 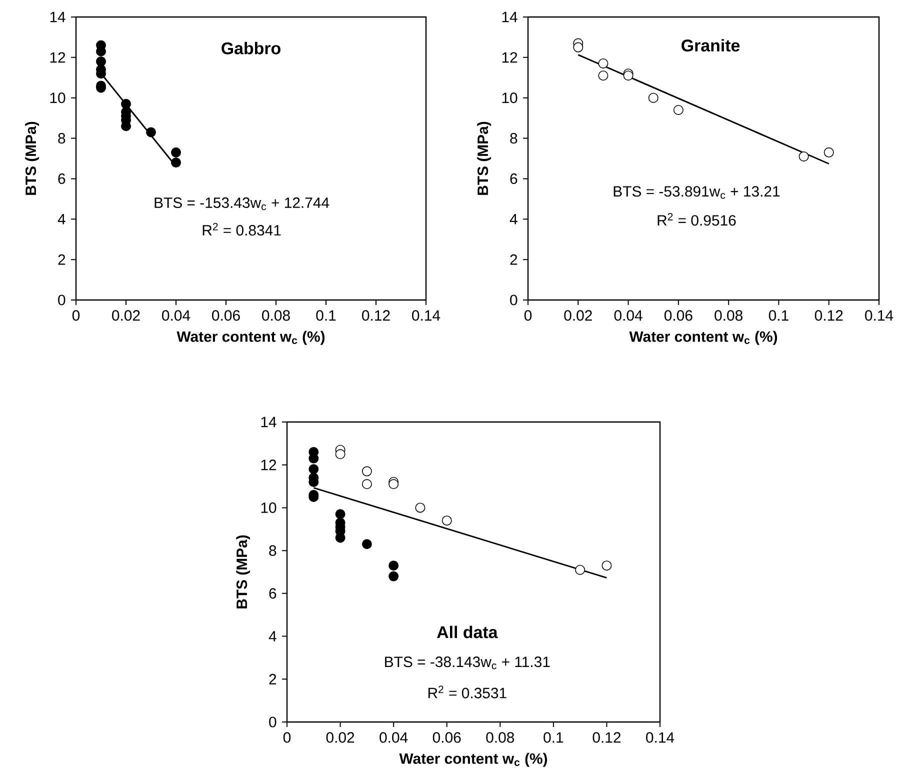 I want to click on annotation: R$^{2}$ = 0.8341, so click(x=241, y=229).